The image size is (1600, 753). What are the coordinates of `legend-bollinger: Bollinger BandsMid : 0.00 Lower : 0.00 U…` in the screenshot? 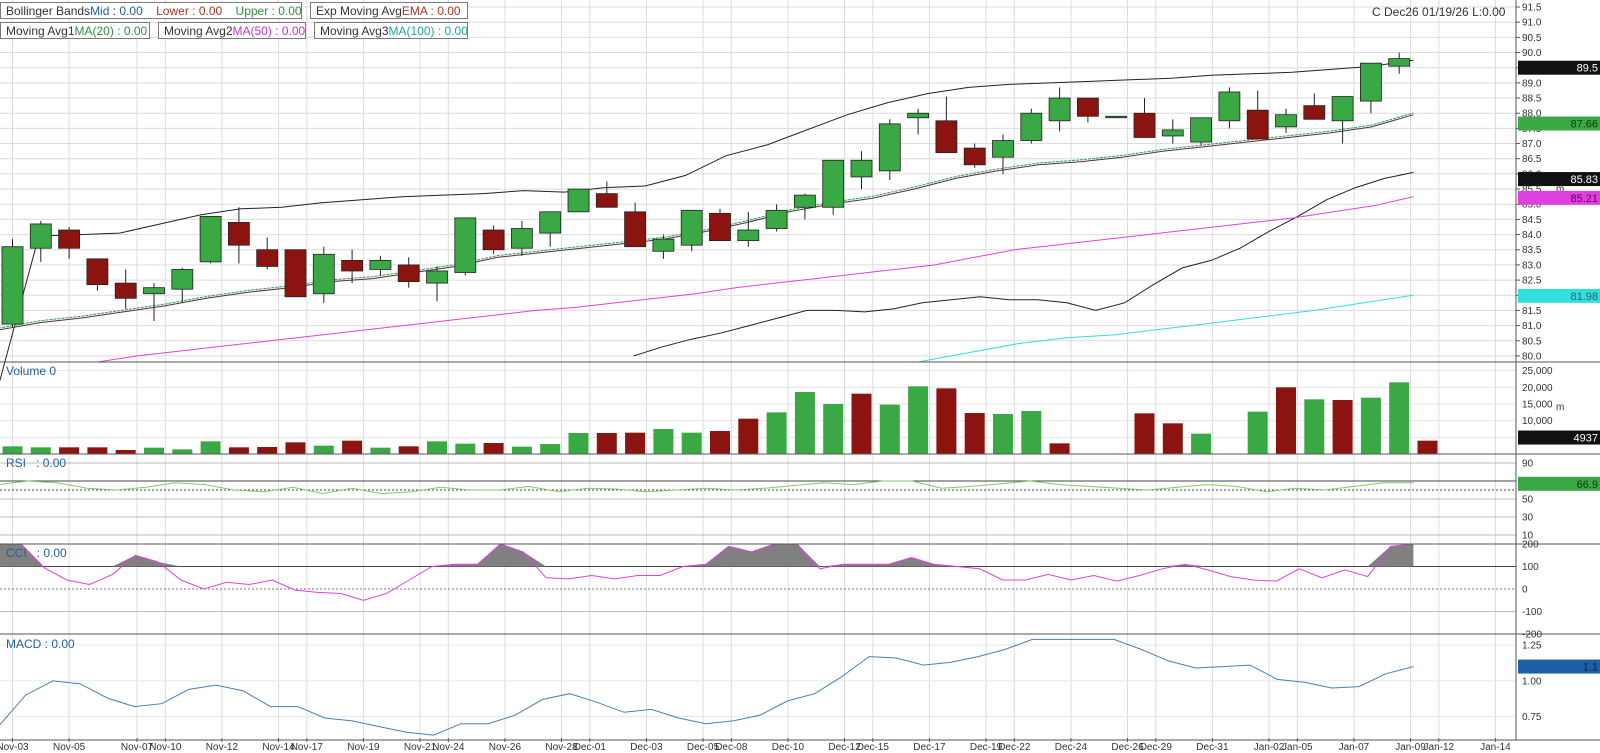 It's located at (151, 10).